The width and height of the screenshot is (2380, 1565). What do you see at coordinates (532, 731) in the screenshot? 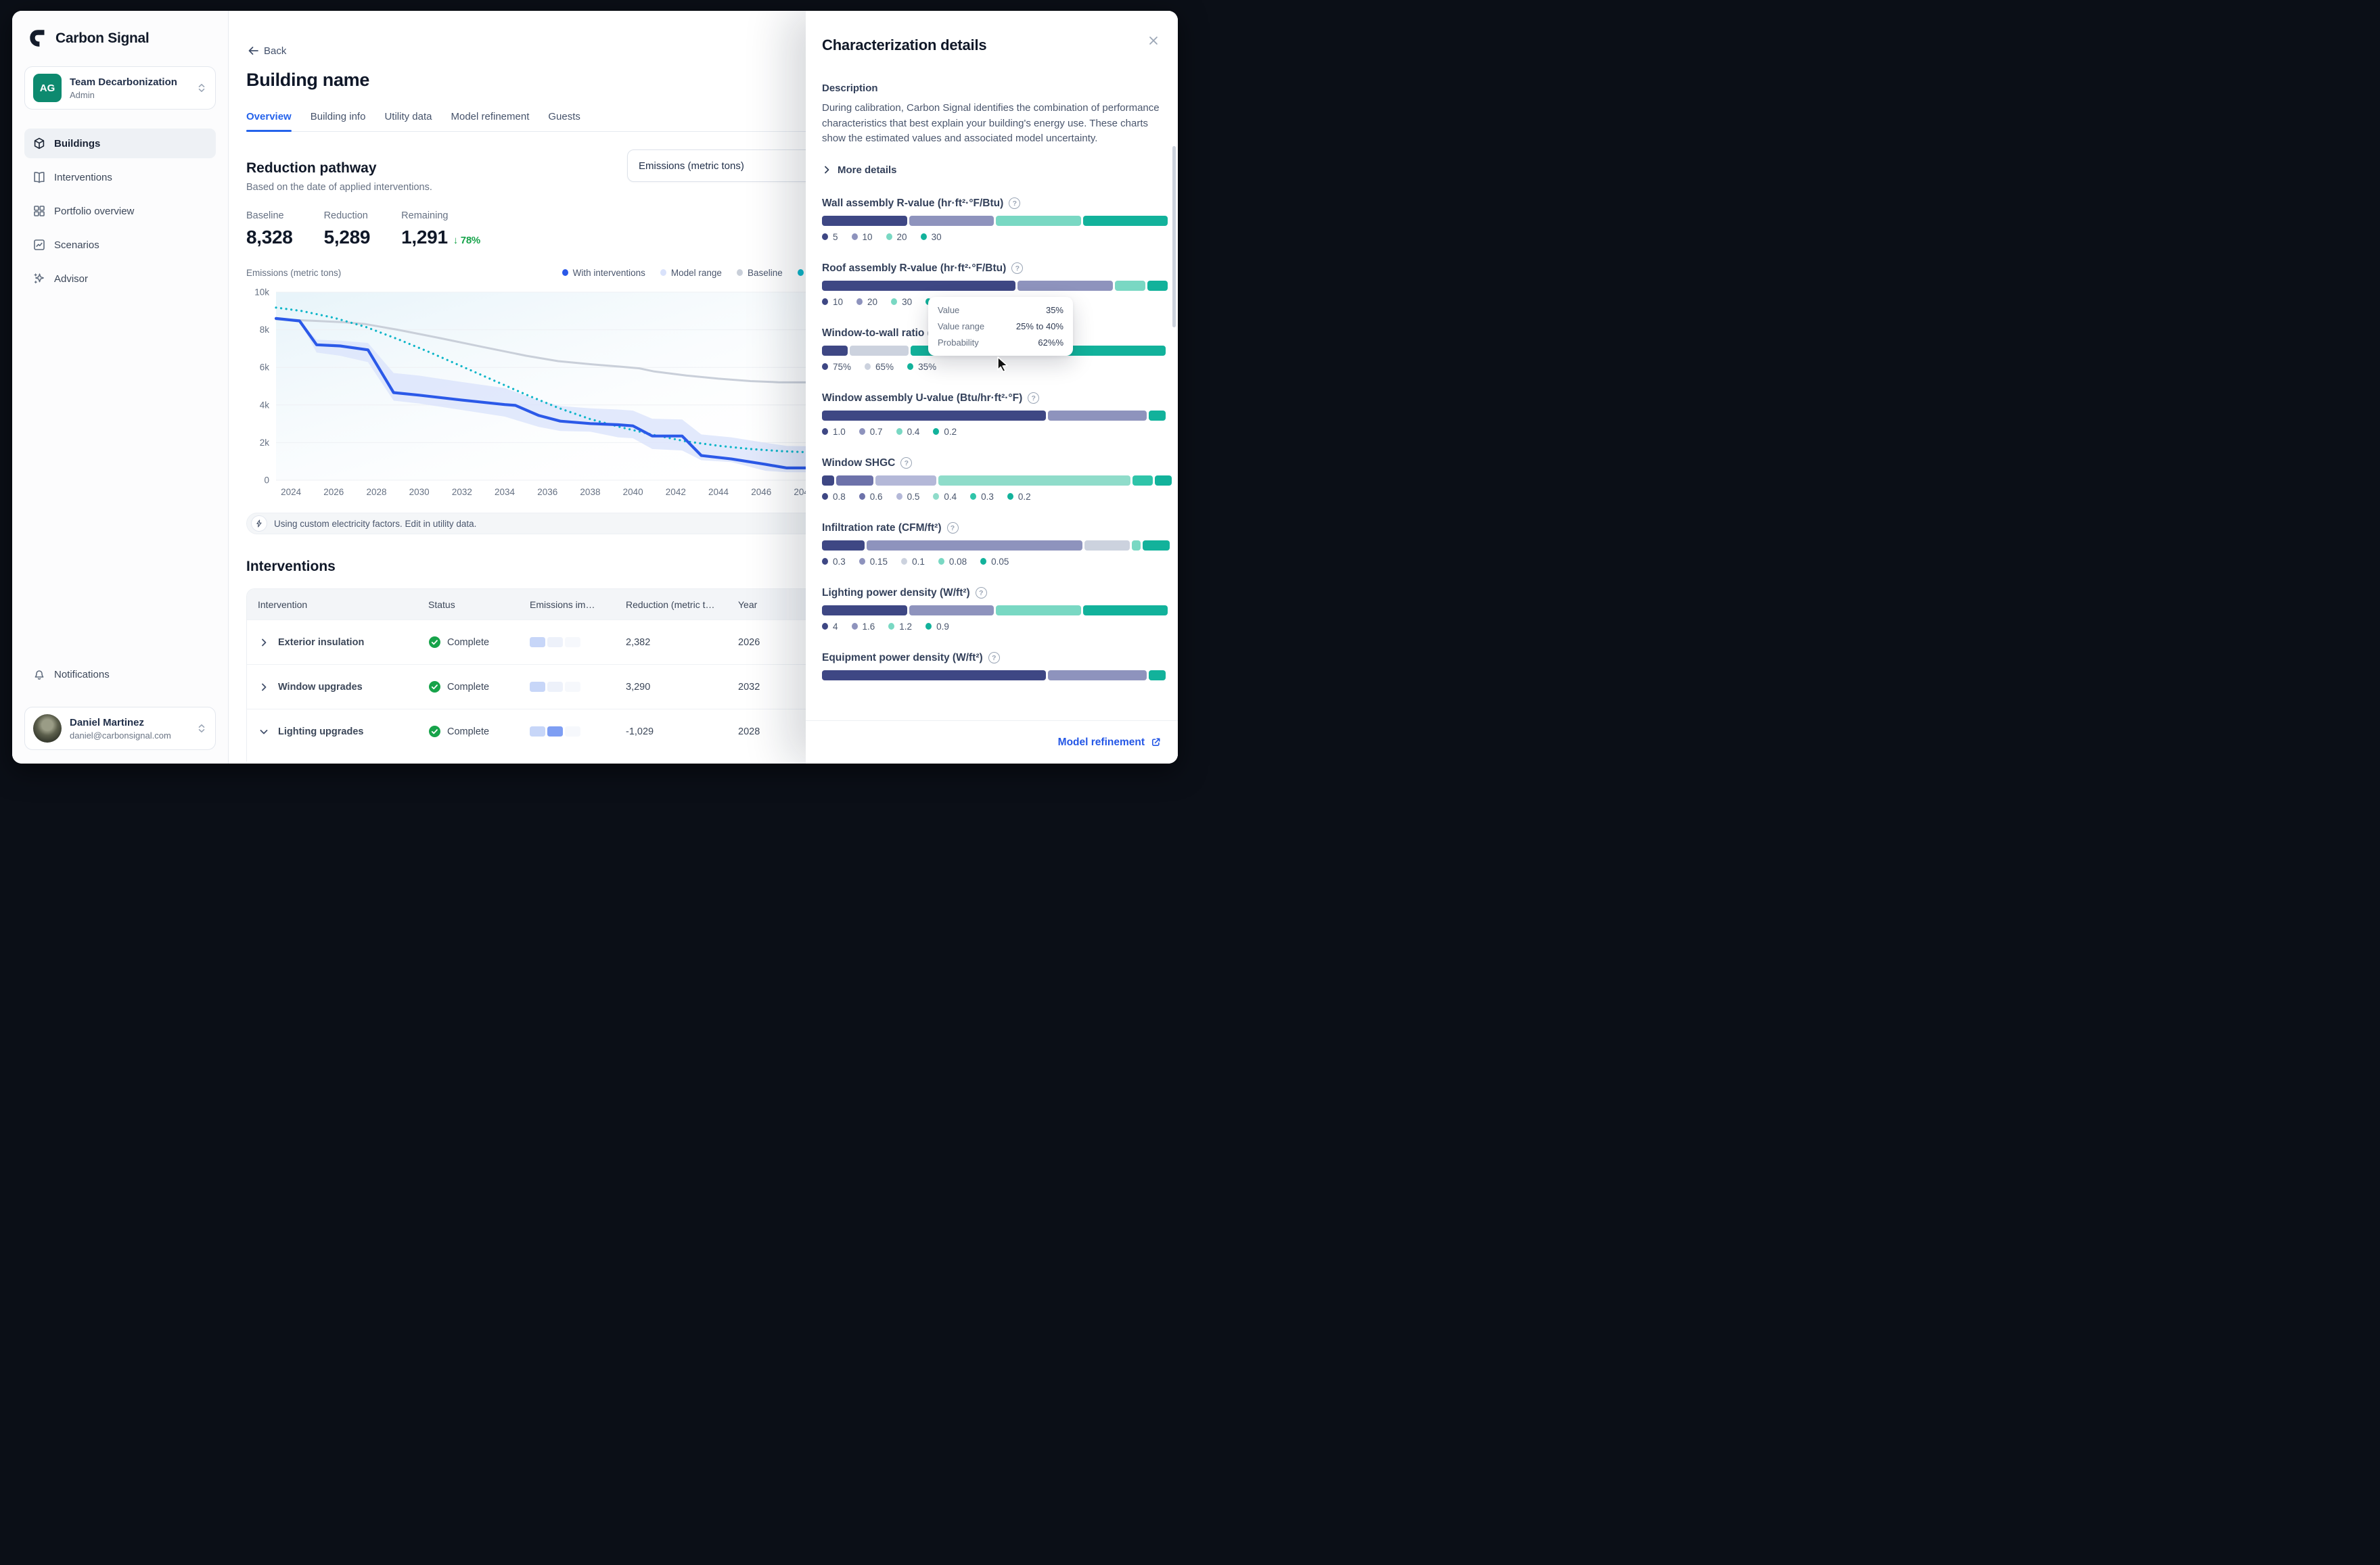
I see `table-row: Lighting upgrades Complete -1,029 2028` at bounding box center [532, 731].